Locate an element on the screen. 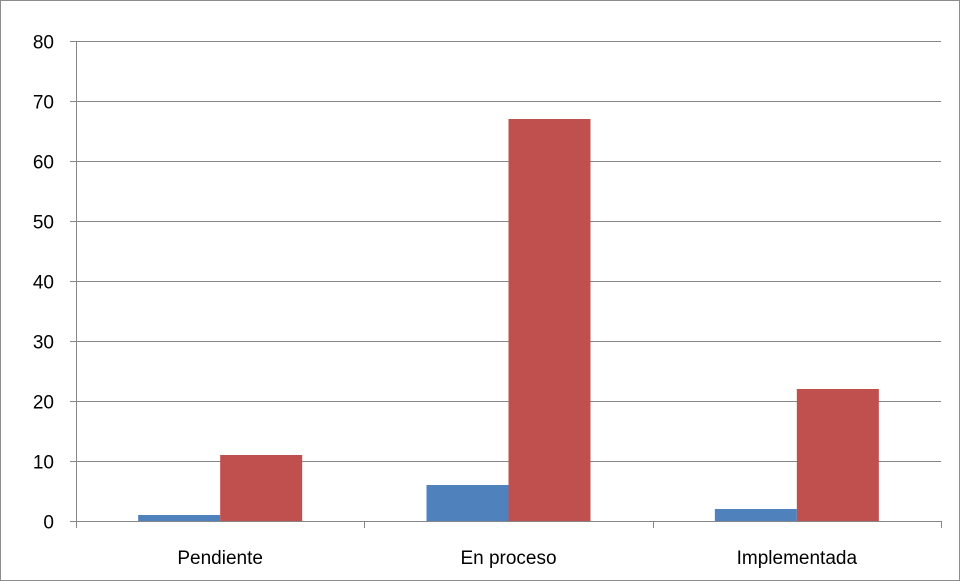 This screenshot has height=581, width=960. y-tick-label: 70 is located at coordinates (43, 103).